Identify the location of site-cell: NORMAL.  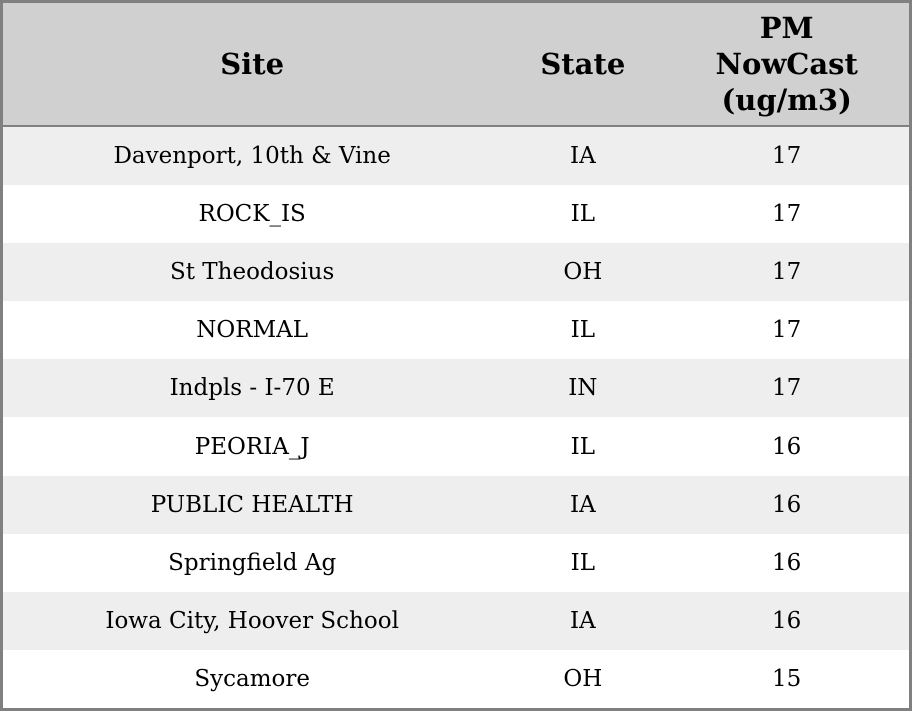
(252, 330).